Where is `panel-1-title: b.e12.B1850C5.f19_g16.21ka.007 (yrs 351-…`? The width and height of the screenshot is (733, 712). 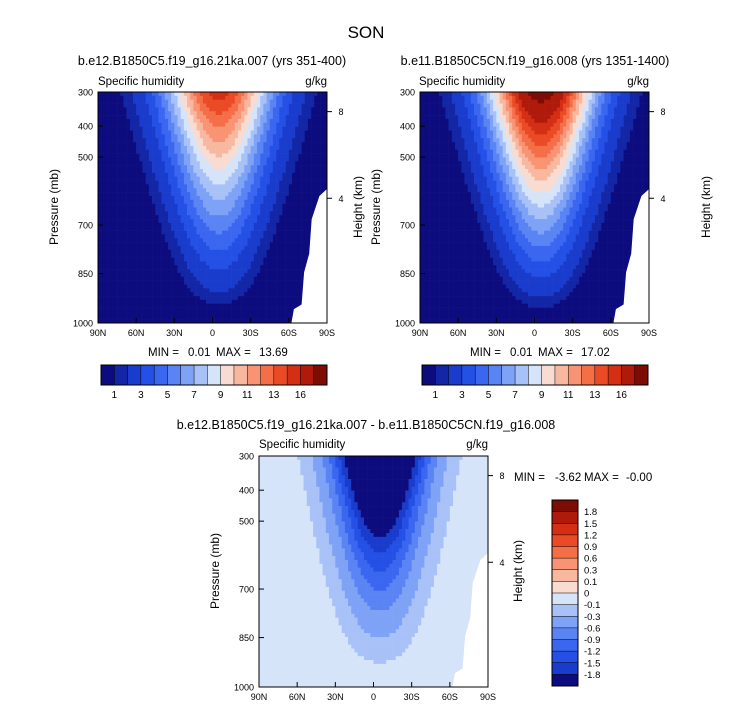
panel-1-title: b.e12.B1850C5.f19_g16.21ka.007 (yrs 351-… is located at coordinates (212, 61).